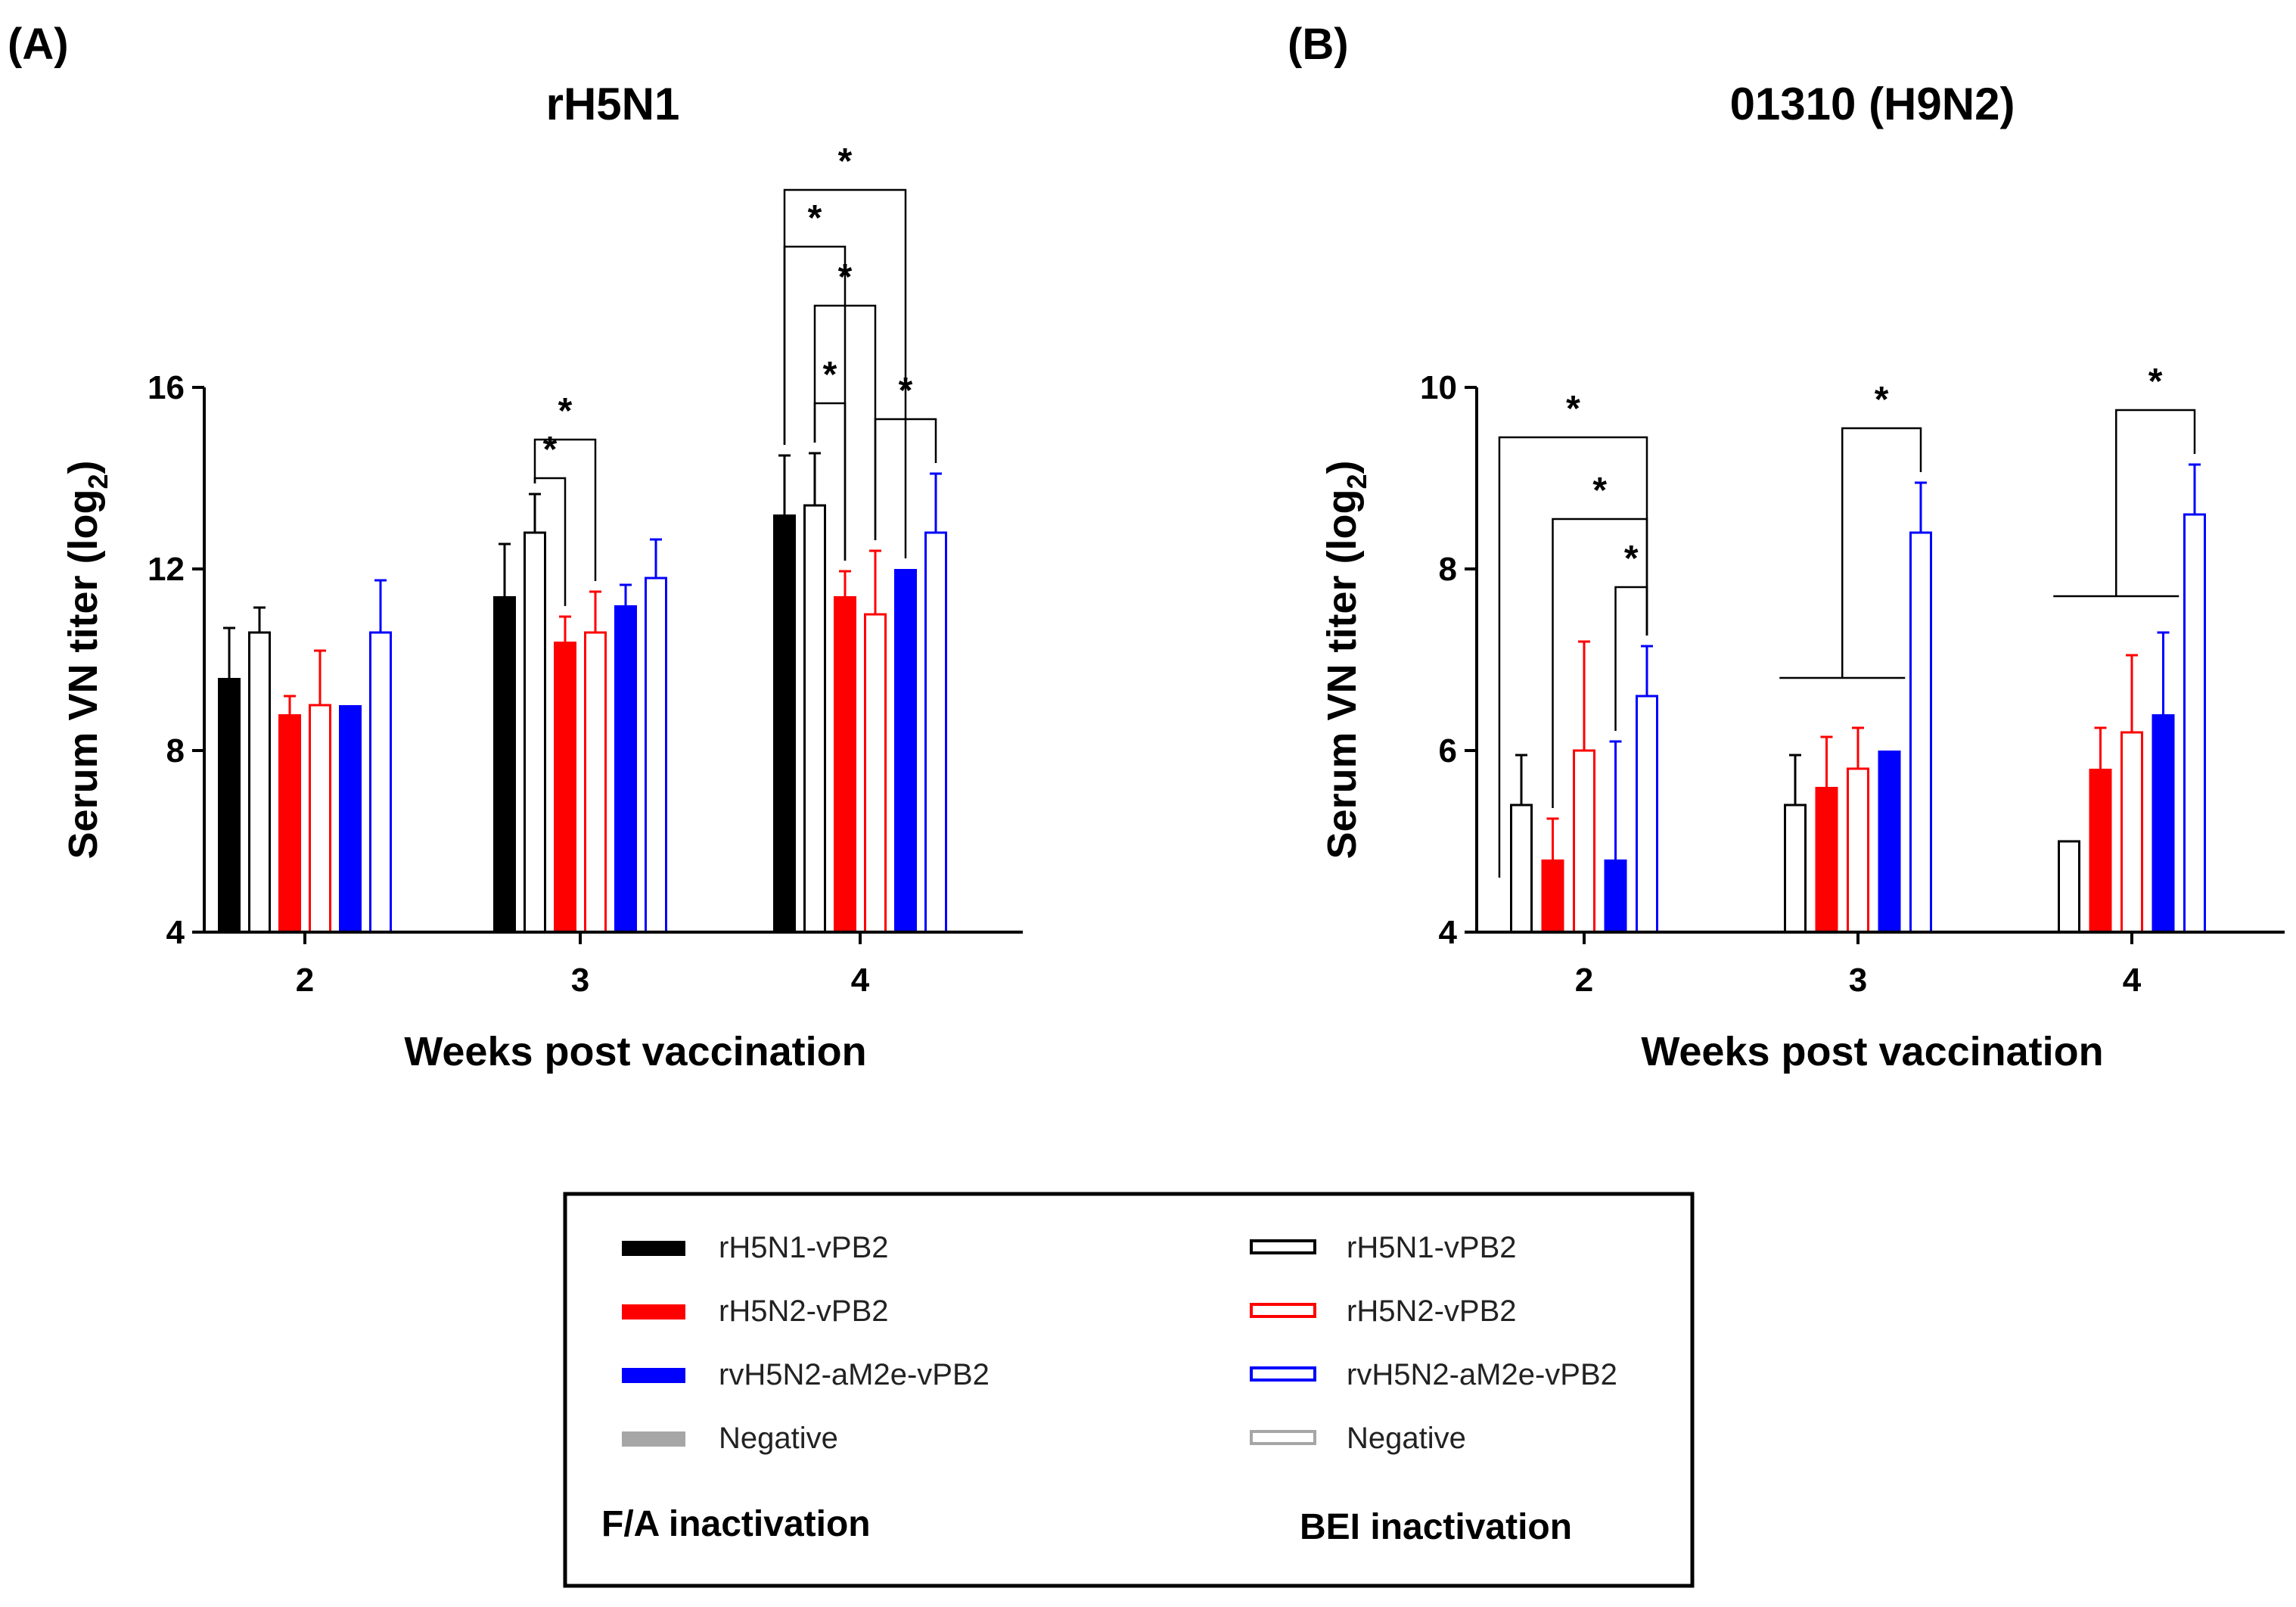 Image resolution: width=2296 pixels, height=1607 pixels. What do you see at coordinates (1436, 1527) in the screenshot?
I see `legend-bei-label: BEI inactivation` at bounding box center [1436, 1527].